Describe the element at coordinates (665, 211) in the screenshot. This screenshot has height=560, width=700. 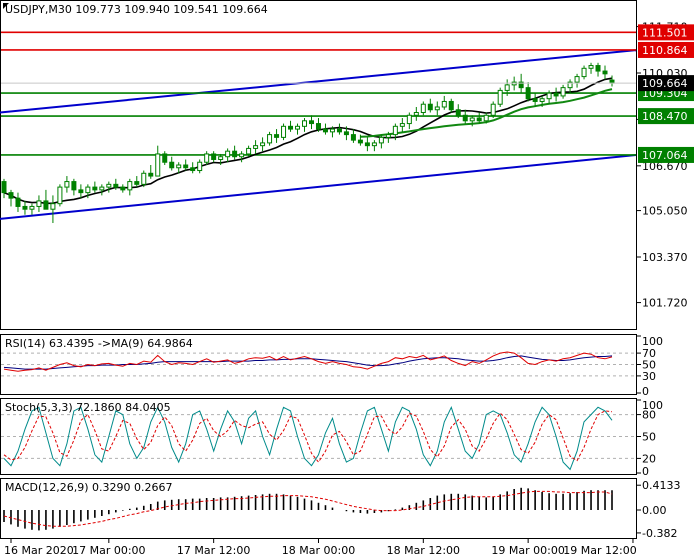
I see `y-axis-tick-label: 105.050` at that location.